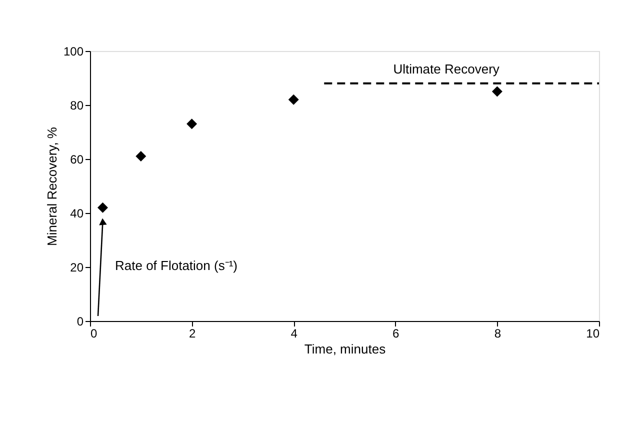  Describe the element at coordinates (446, 68) in the screenshot. I see `annotation: Ultimate Recovery` at that location.